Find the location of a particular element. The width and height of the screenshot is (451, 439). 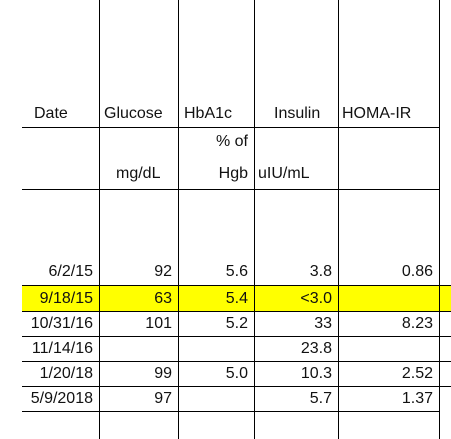

cell-insulin: 5.7 is located at coordinates (320, 398).